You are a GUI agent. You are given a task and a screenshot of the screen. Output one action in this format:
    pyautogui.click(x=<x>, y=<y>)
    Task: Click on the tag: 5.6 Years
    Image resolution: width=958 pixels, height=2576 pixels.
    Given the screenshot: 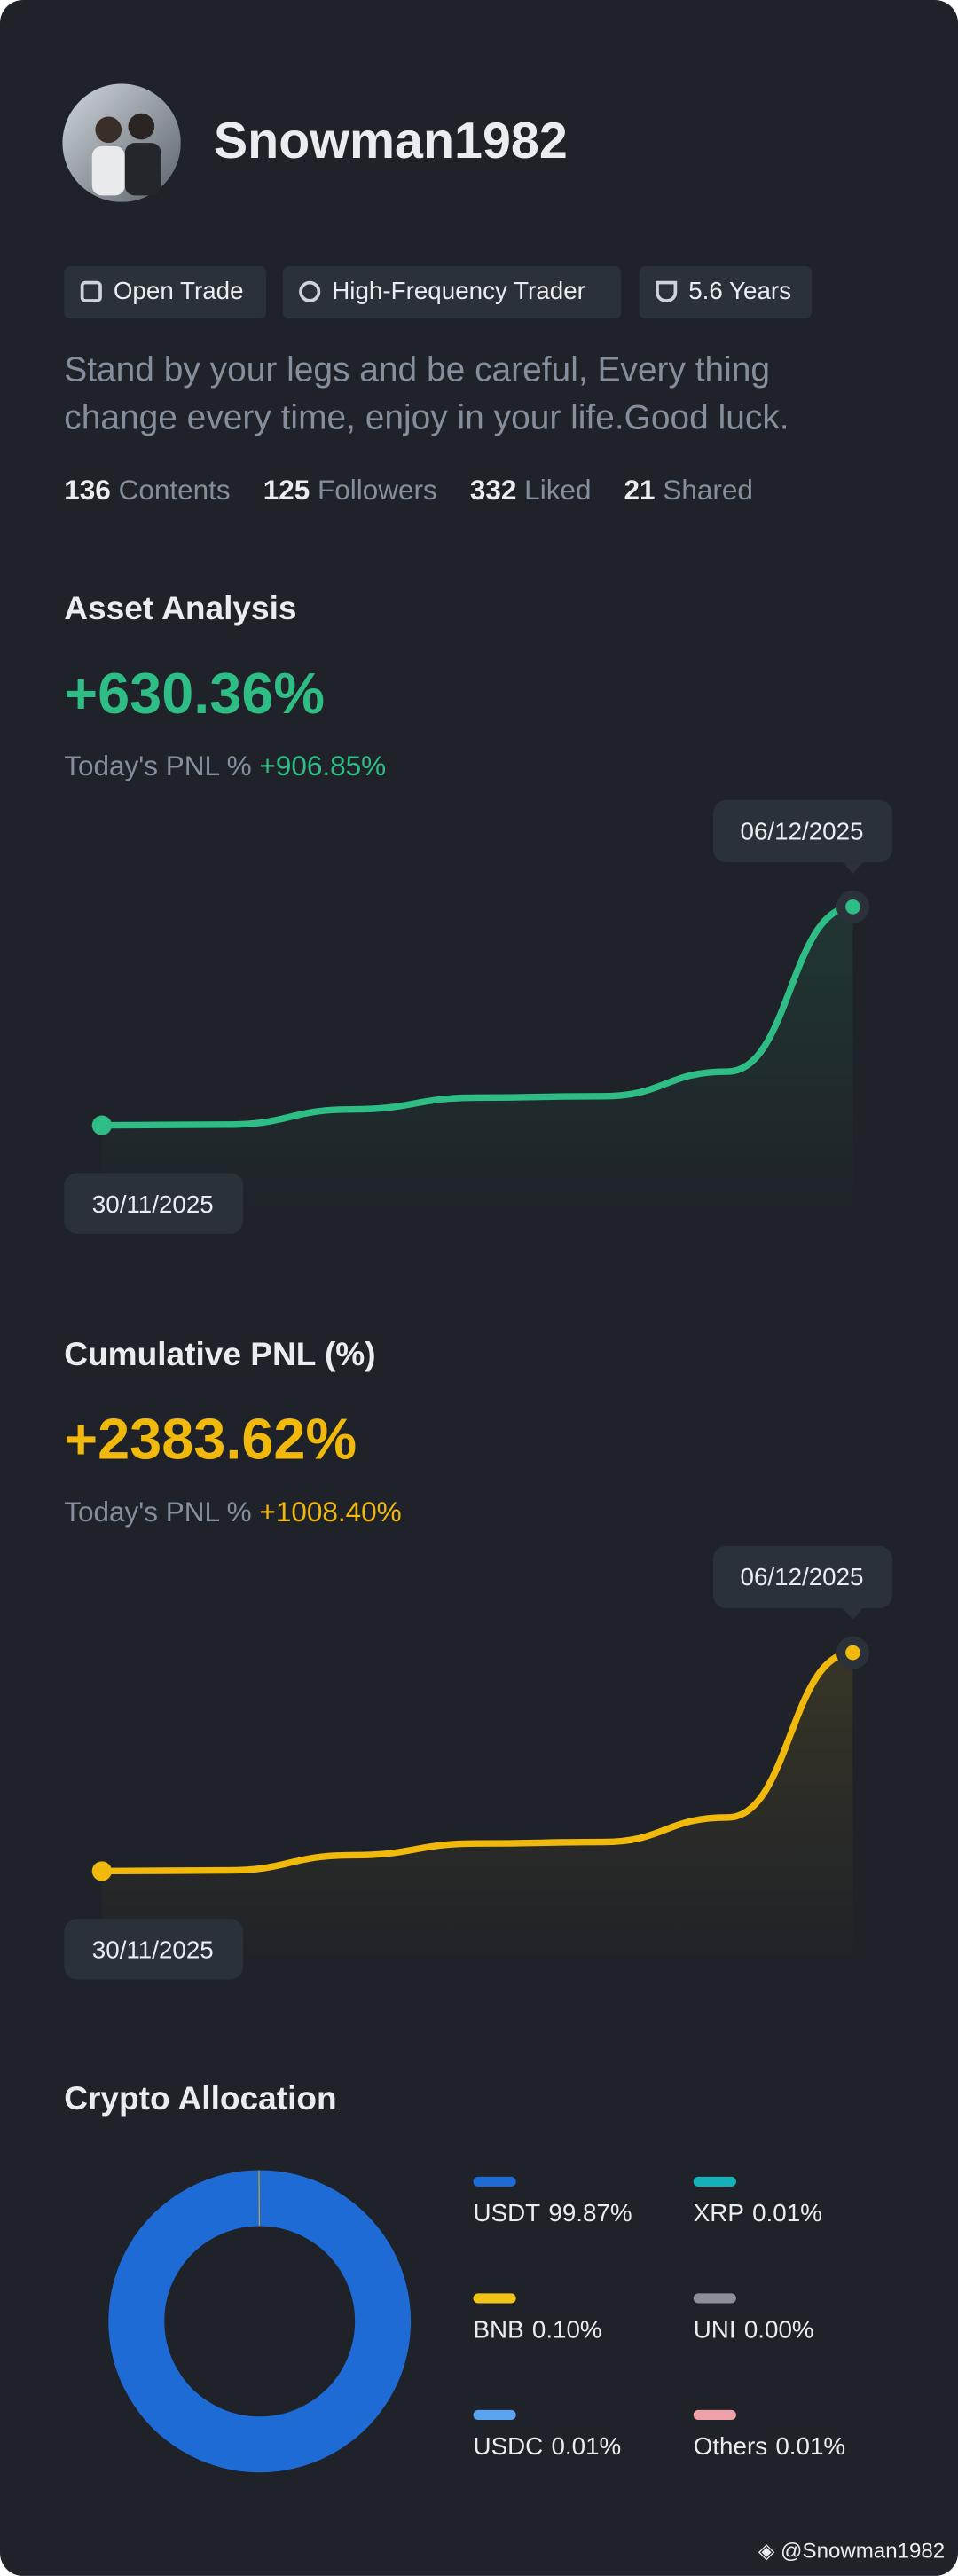 What is the action you would take?
    pyautogui.click(x=726, y=292)
    